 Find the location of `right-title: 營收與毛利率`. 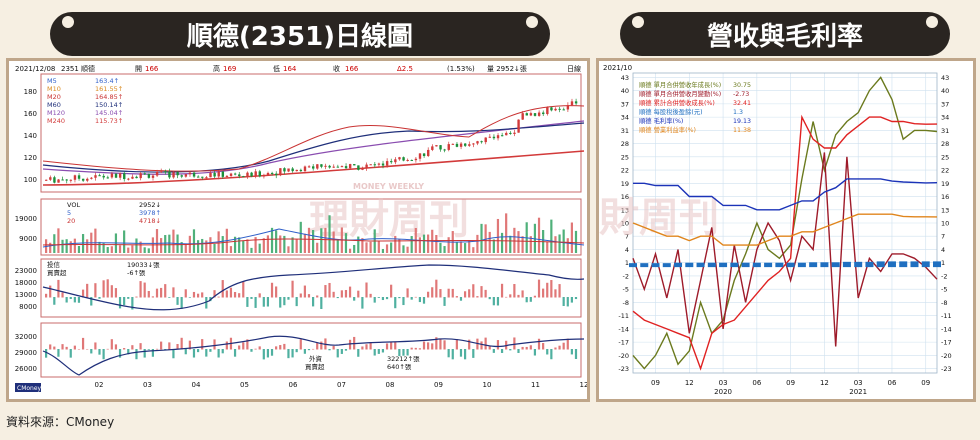

right-title: 營收與毛利率 is located at coordinates (784, 36).